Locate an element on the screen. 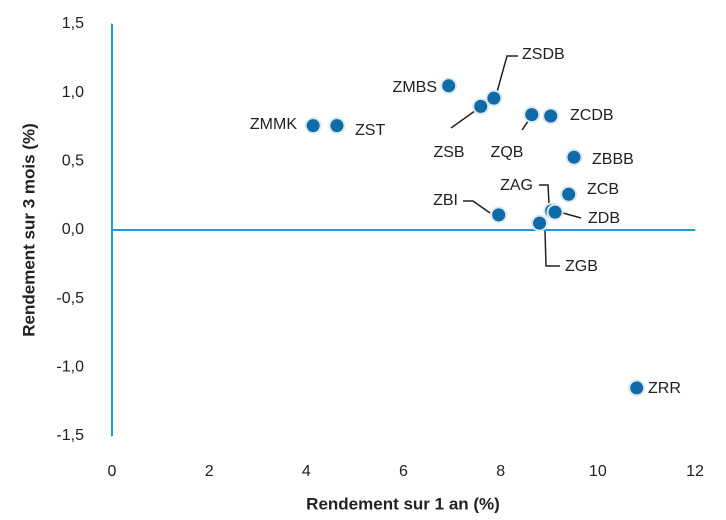 The width and height of the screenshot is (726, 520). point-label: ZCB is located at coordinates (603, 189).